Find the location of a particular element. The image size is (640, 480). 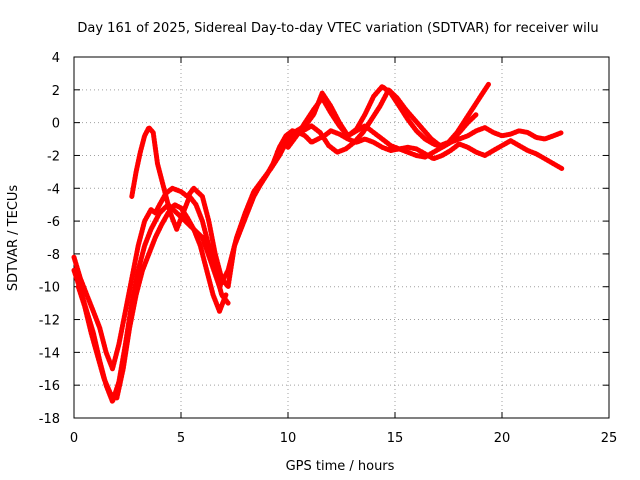

x-tick-label: 5 is located at coordinates (181, 438).